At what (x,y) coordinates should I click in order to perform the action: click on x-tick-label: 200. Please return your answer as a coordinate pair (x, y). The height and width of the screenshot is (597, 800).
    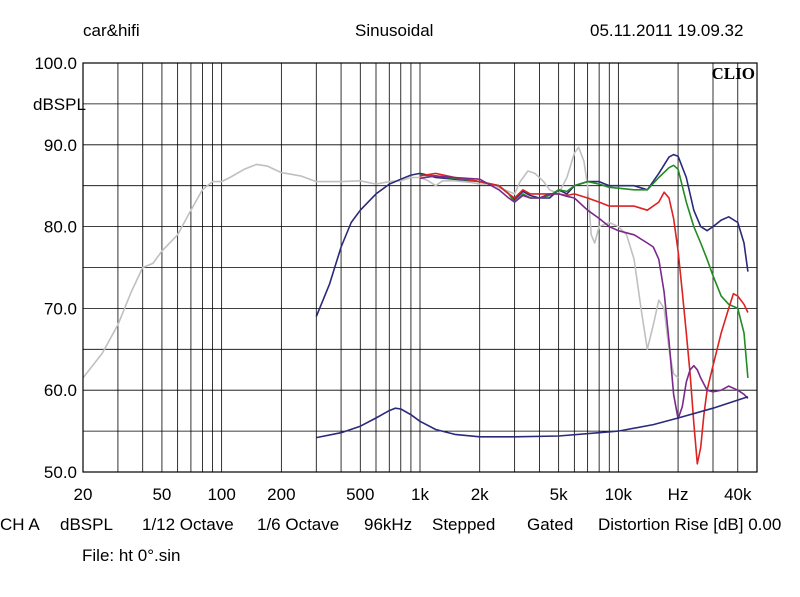
    Looking at the image, I should click on (281, 494).